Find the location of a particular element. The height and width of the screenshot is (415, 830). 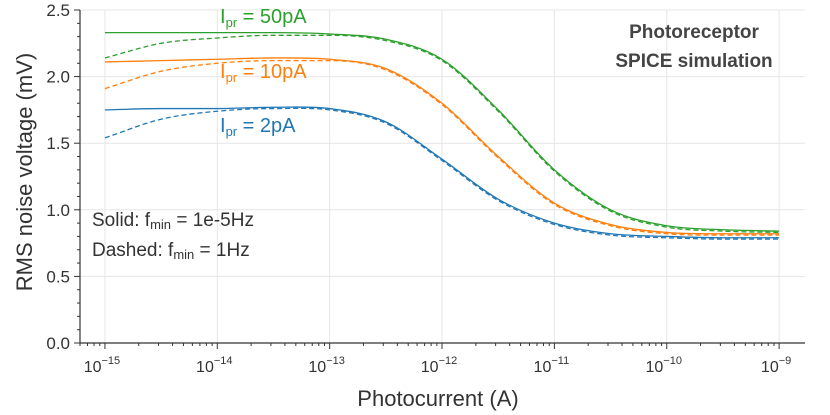

y-axis-label: RMS noise voltage (mV) is located at coordinates (24, 172).